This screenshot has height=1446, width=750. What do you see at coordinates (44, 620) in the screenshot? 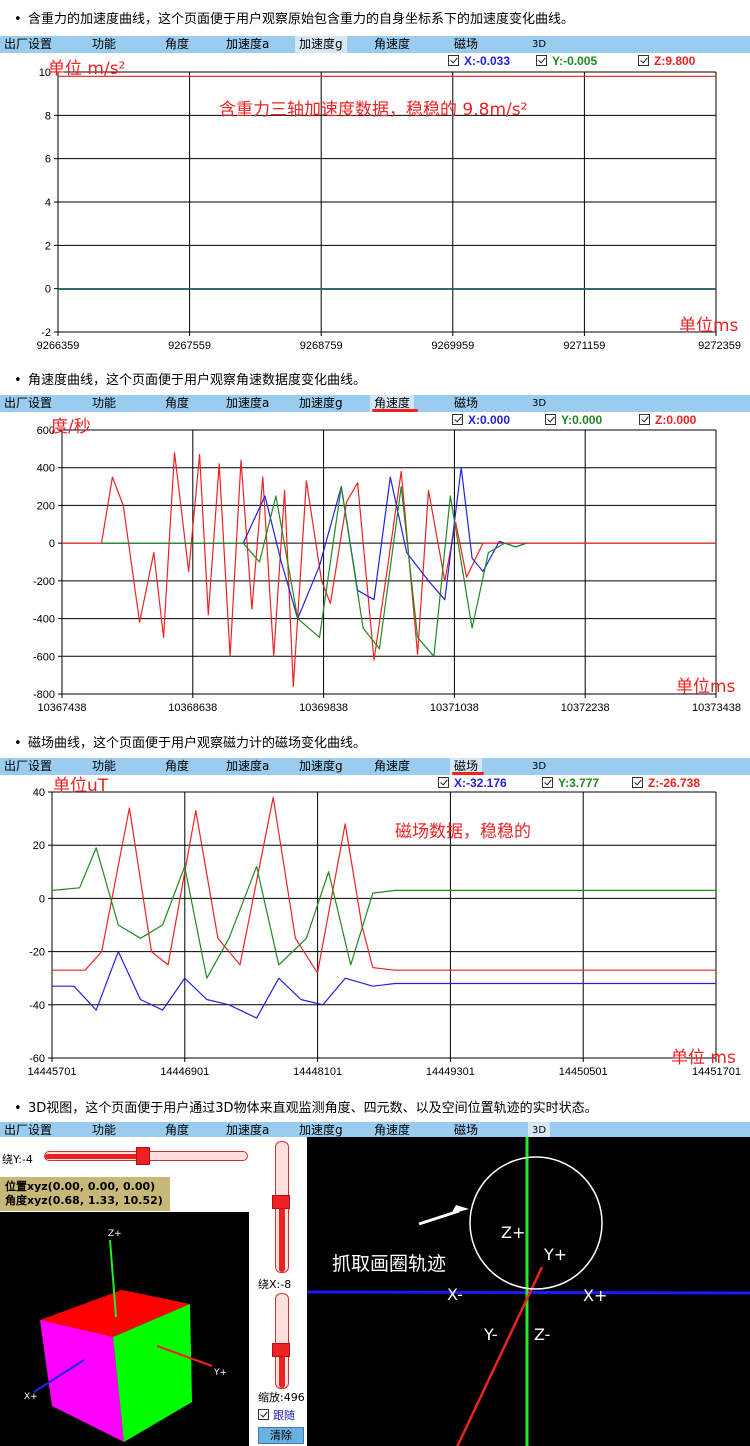
I see `y-tick-label: -400` at bounding box center [44, 620].